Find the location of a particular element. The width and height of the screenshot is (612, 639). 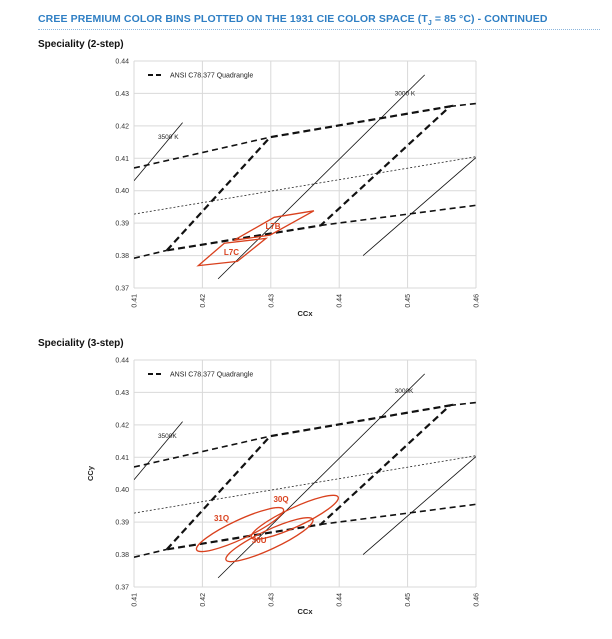

cct-label: 3500K is located at coordinates (167, 436).